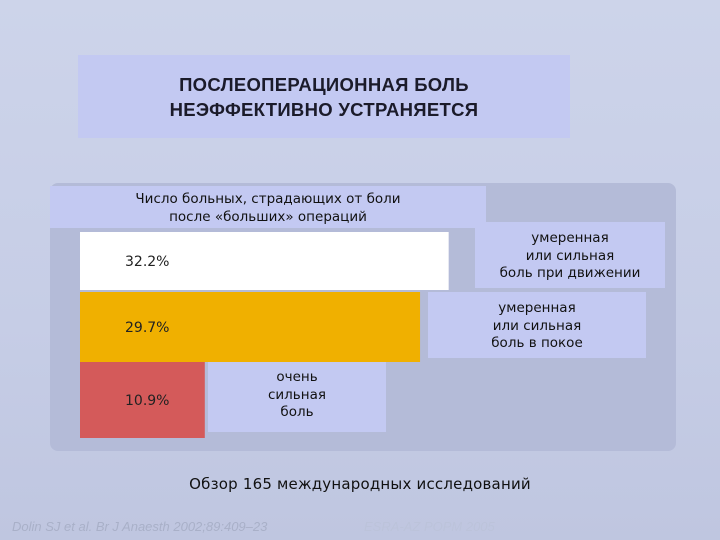 The image size is (720, 540). What do you see at coordinates (360, 484) in the screenshot?
I see `footer-caption: Обзор 165 международных исследований` at bounding box center [360, 484].